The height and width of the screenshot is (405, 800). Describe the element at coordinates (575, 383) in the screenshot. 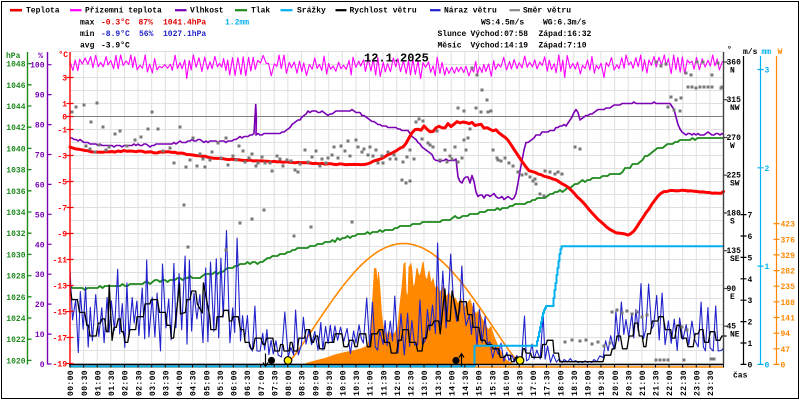

I see `svg-text: 18:30` at that location.